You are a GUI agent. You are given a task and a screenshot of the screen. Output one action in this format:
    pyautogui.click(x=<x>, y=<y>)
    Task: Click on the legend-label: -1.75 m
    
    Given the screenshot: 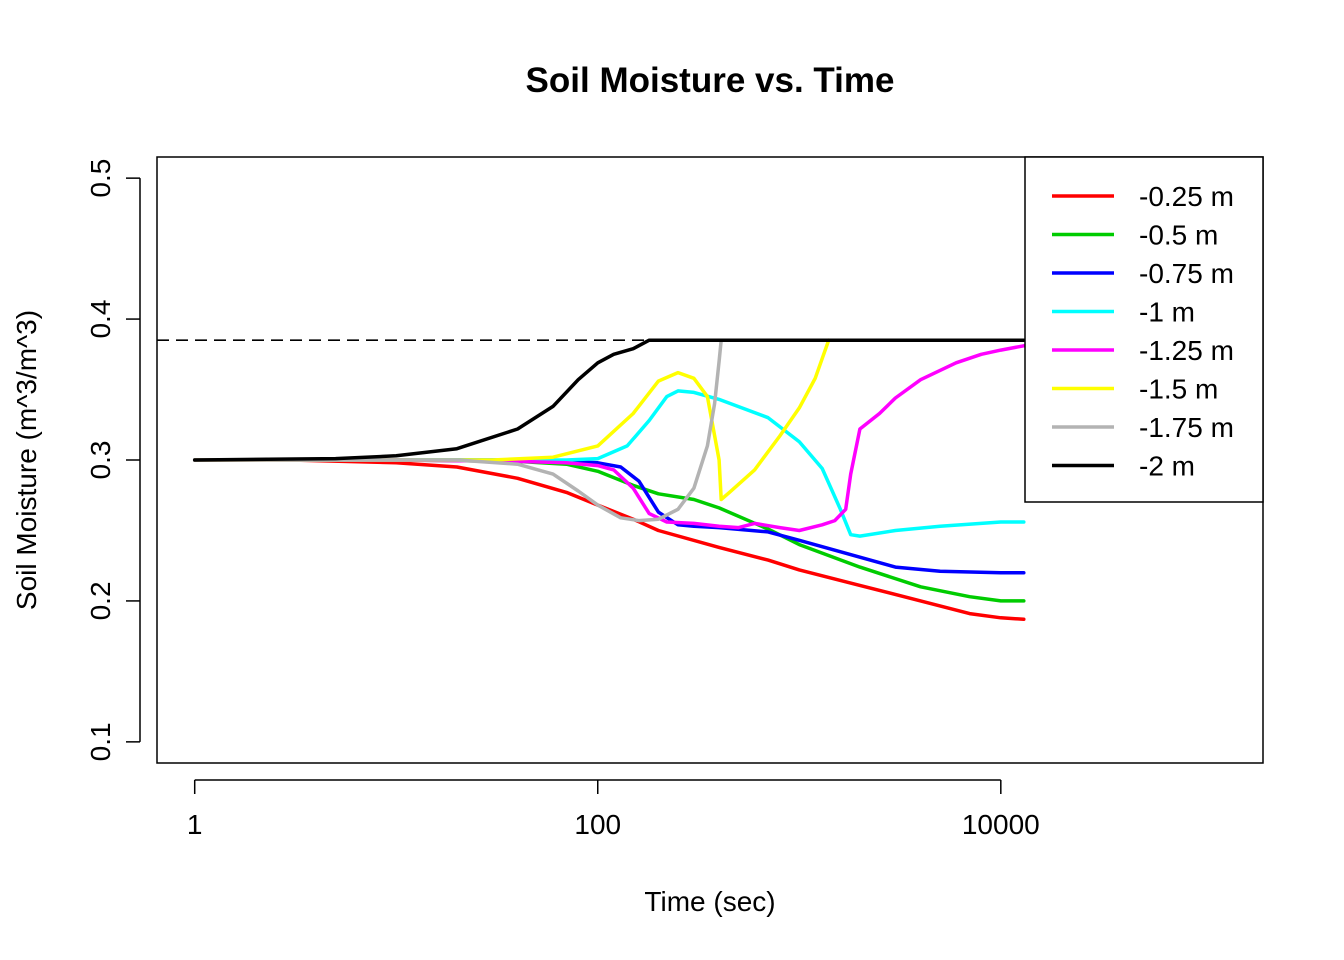 What is the action you would take?
    pyautogui.click(x=1186, y=427)
    